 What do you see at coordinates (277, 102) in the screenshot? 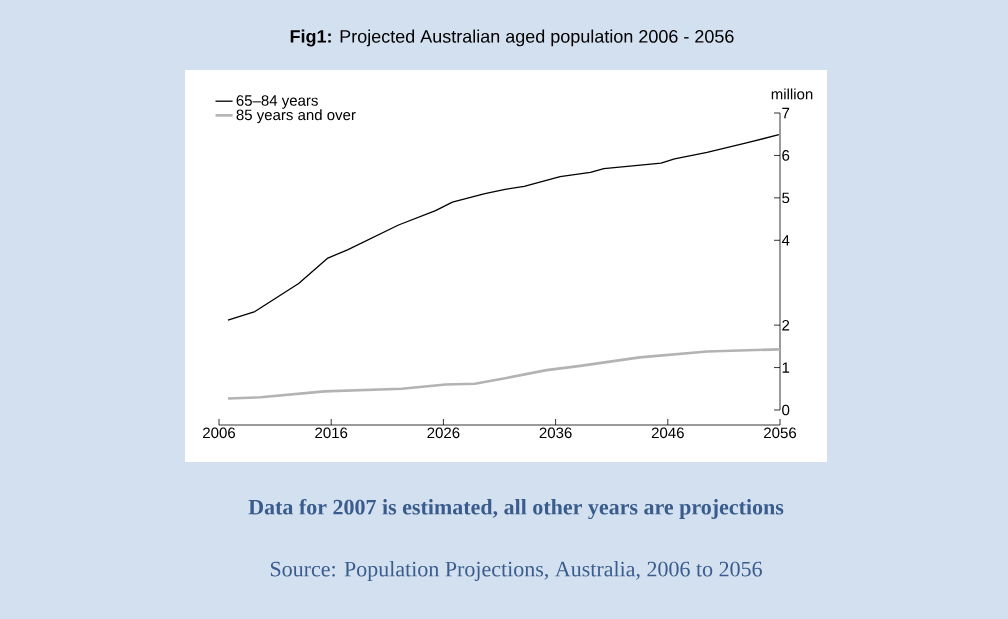
I see `legend-label: 65–84 years` at bounding box center [277, 102].